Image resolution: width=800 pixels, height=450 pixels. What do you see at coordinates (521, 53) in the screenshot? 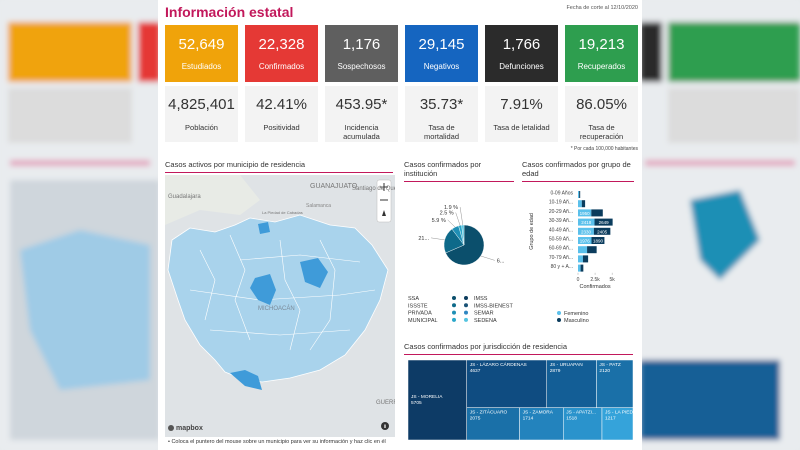
I see `stat-card: 1,766 Defunciones` at bounding box center [521, 53].